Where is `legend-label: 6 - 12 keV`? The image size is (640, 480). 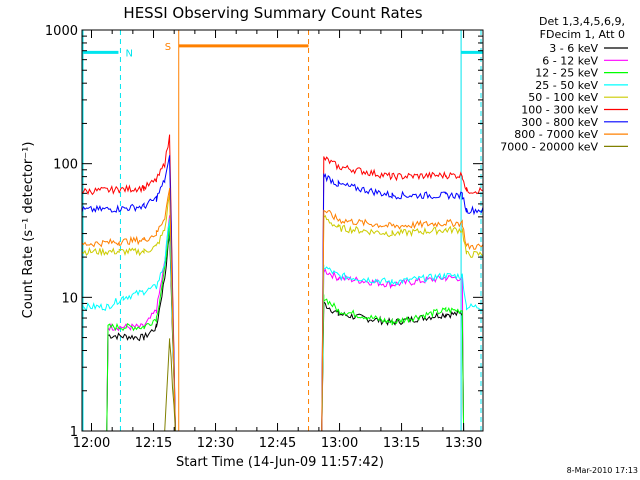 legend-label: 6 - 12 keV is located at coordinates (570, 60).